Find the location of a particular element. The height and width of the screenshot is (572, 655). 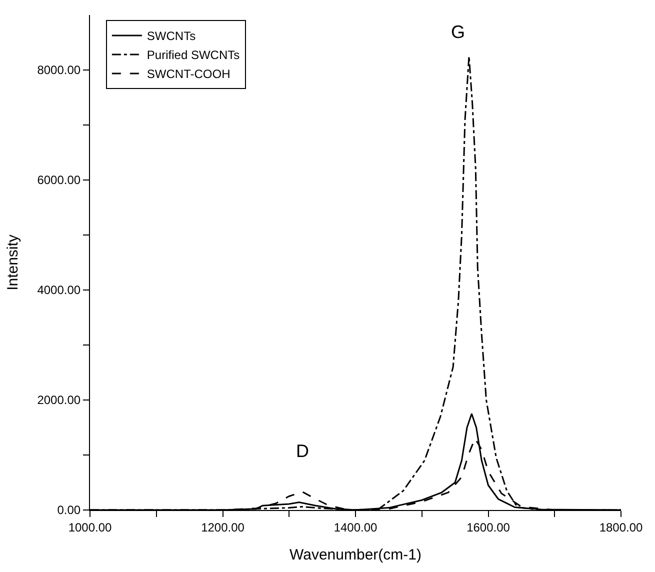

x-axis-title: Wavenumber(cm-1) is located at coordinates (356, 555).